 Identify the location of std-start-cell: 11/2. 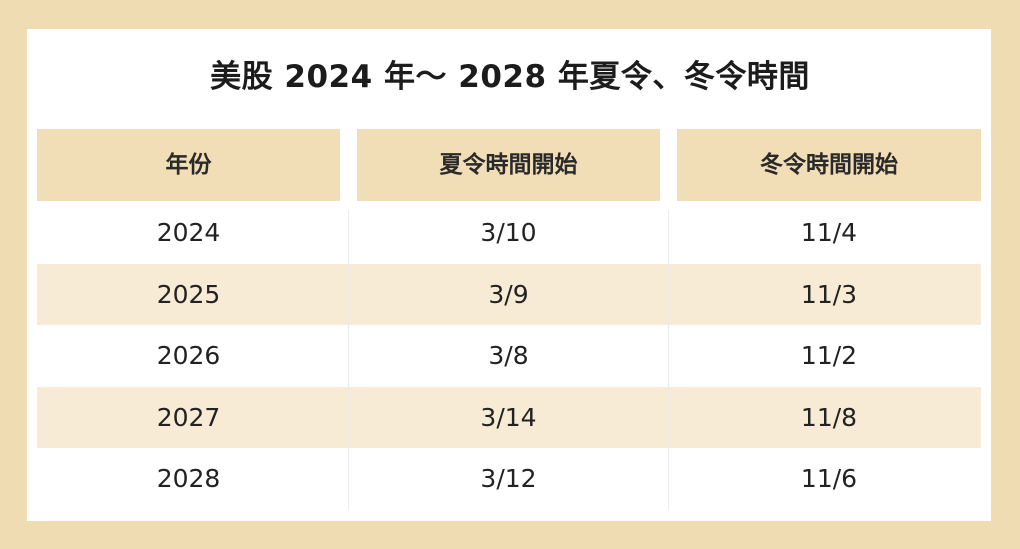
(829, 355).